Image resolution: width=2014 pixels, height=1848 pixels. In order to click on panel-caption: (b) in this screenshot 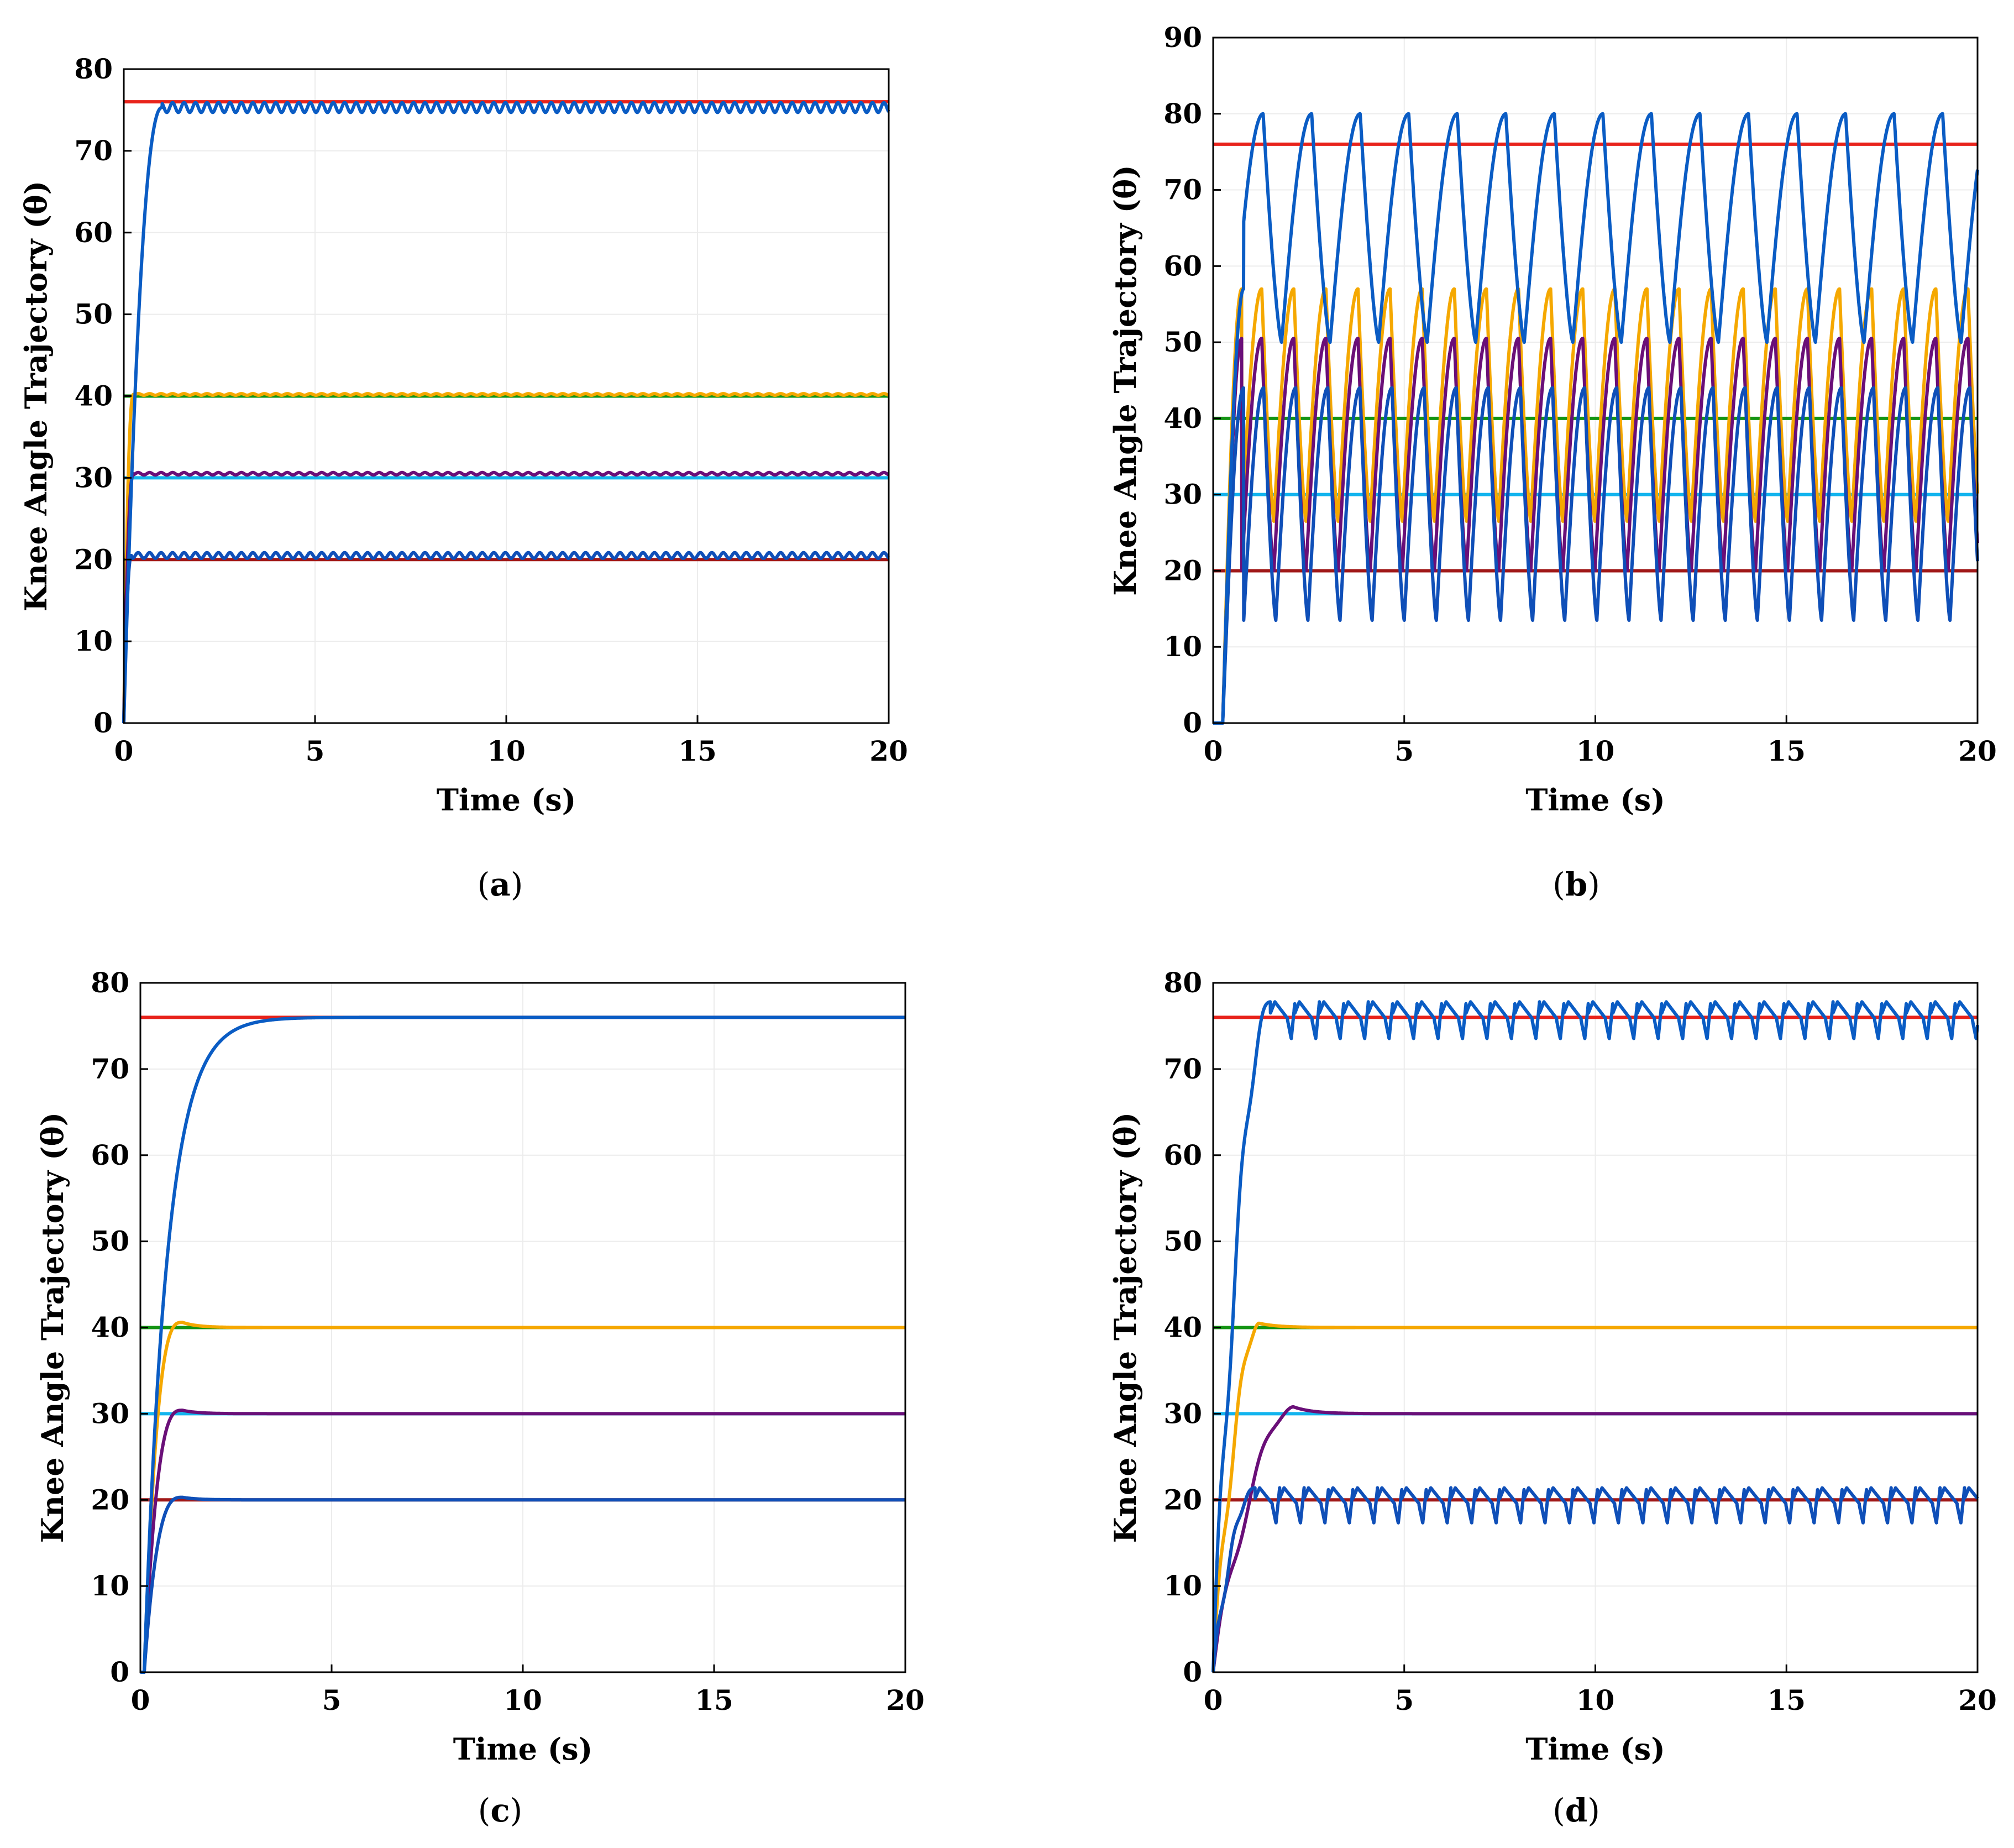, I will do `click(1576, 884)`.